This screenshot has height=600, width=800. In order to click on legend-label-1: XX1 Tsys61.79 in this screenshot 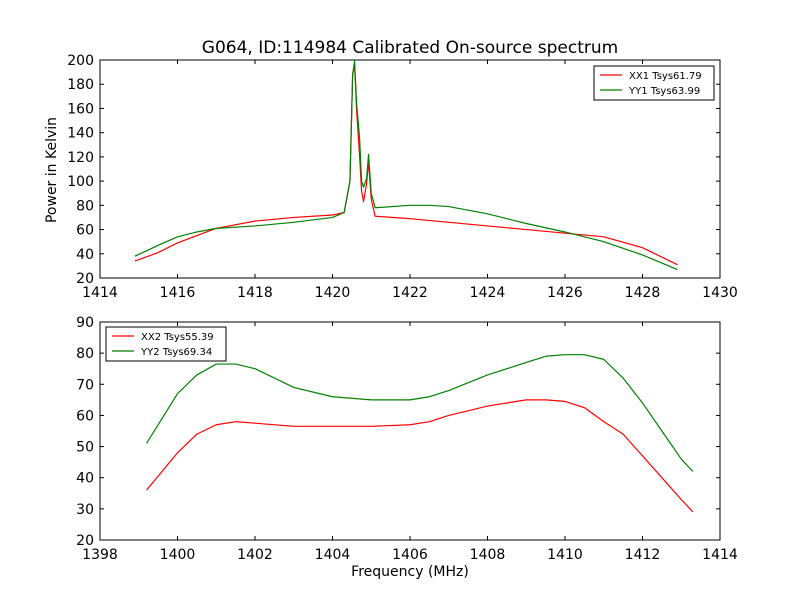, I will do `click(665, 76)`.